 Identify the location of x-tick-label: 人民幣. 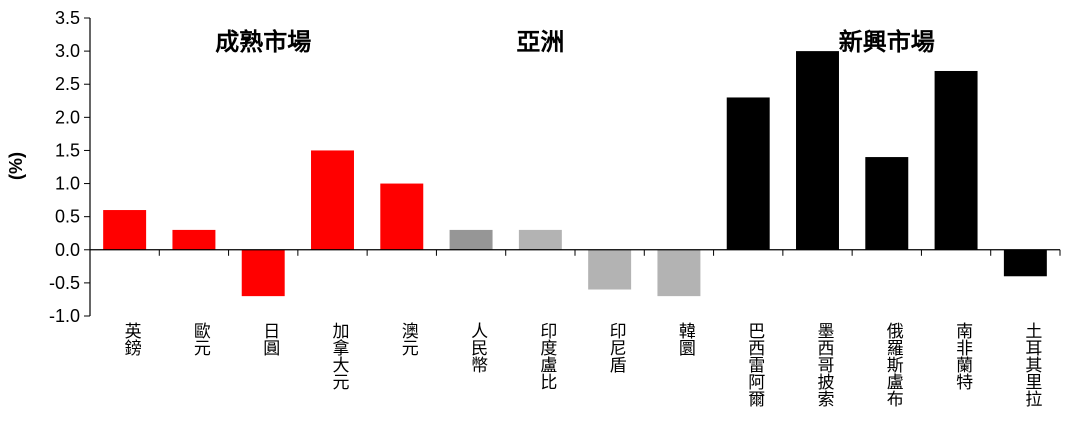
(477, 347).